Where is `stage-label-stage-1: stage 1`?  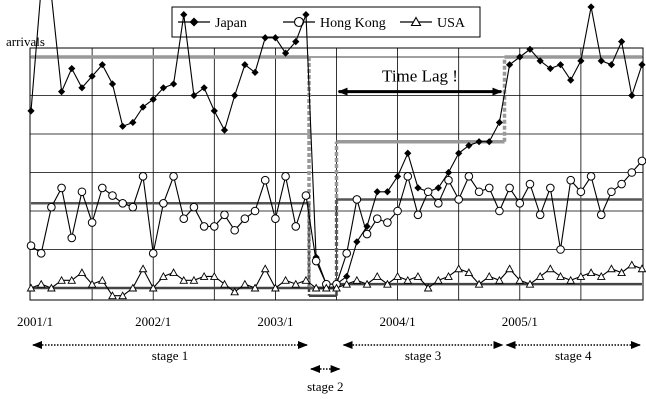 stage-label-stage-1: stage 1 is located at coordinates (170, 355).